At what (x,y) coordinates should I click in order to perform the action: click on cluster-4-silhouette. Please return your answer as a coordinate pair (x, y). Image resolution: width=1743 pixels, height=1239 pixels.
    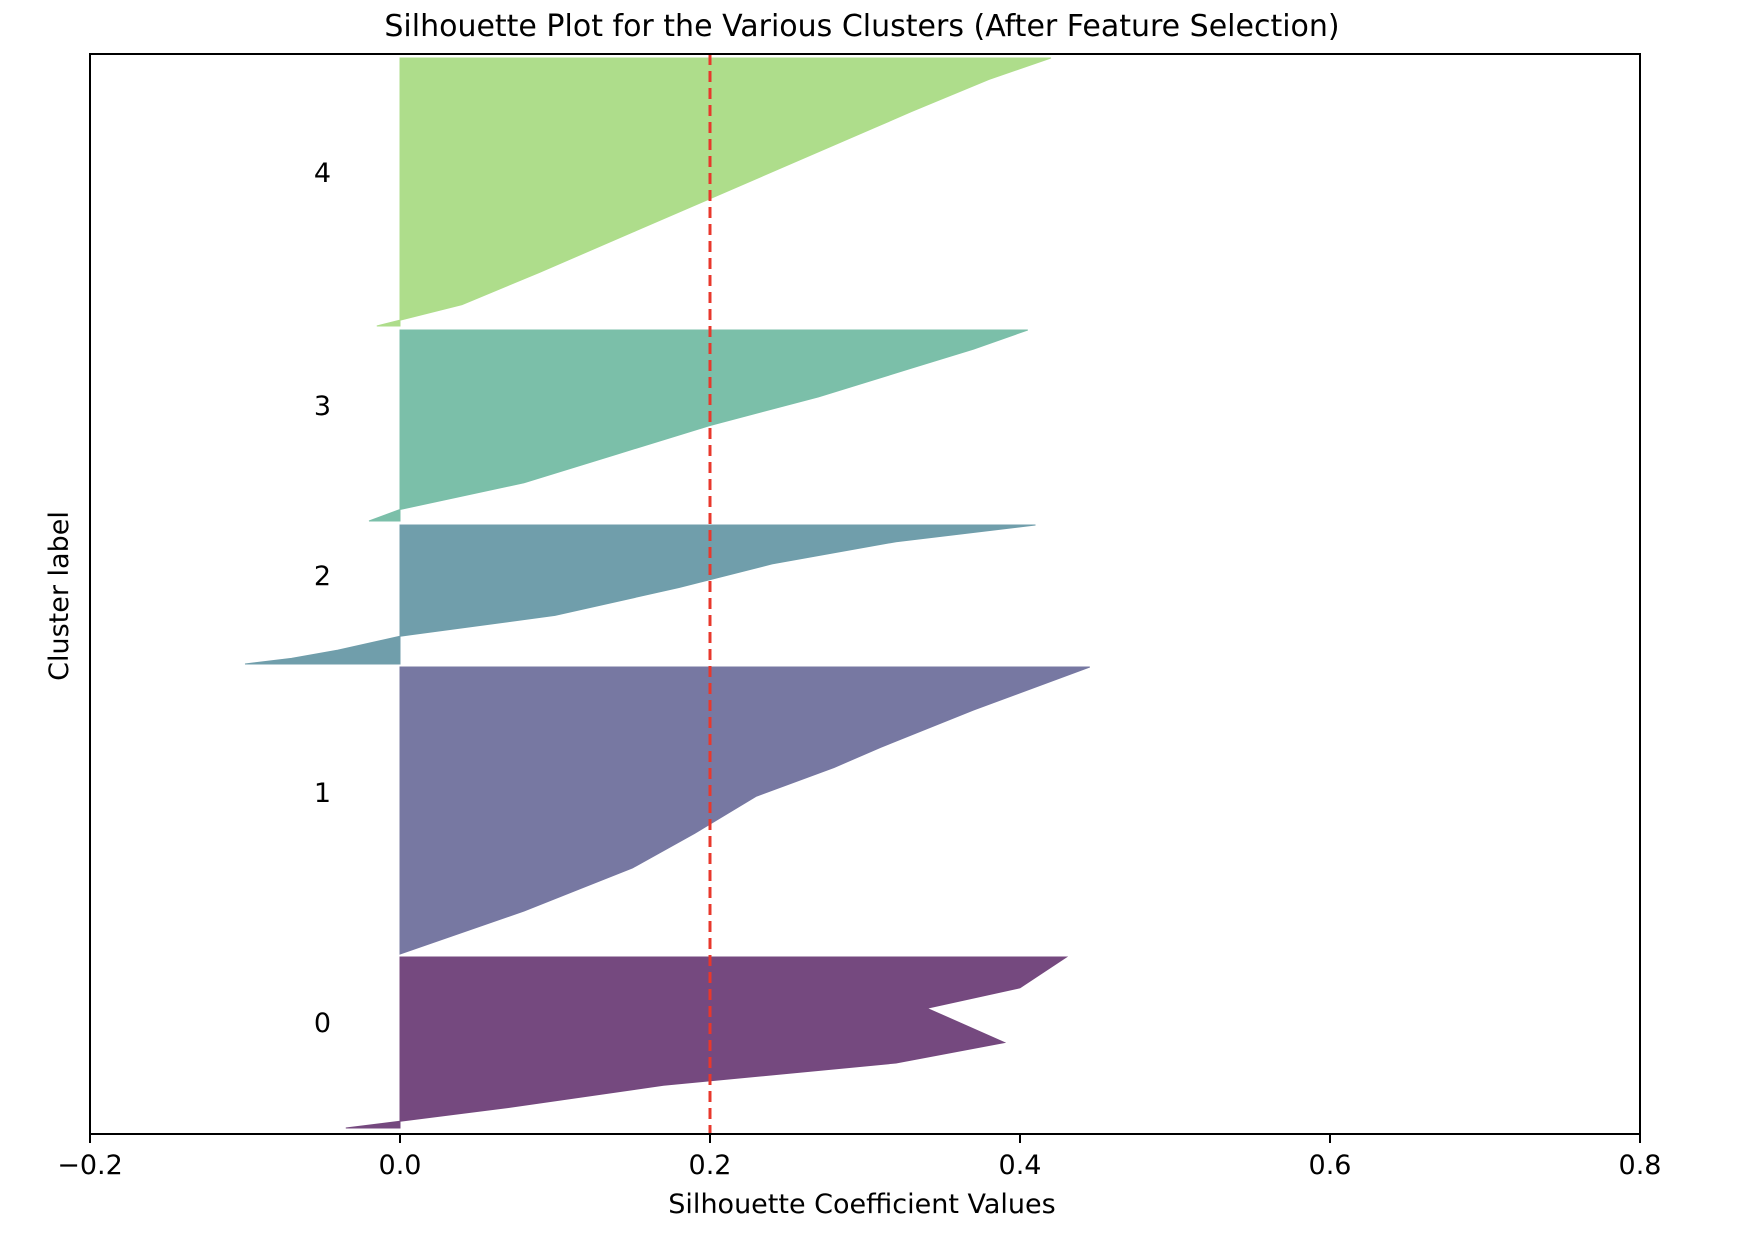
    Looking at the image, I should click on (714, 192).